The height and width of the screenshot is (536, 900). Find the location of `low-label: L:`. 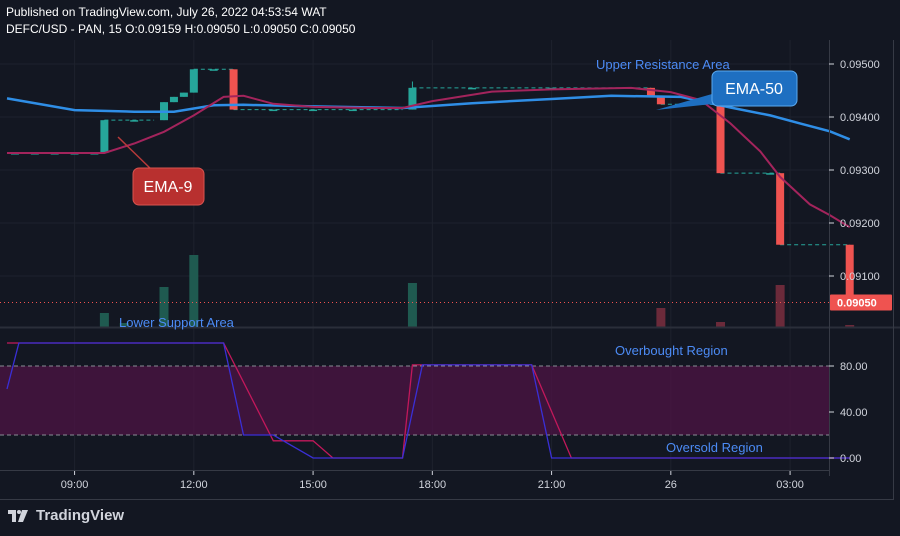

low-label: L: is located at coordinates (248, 29).